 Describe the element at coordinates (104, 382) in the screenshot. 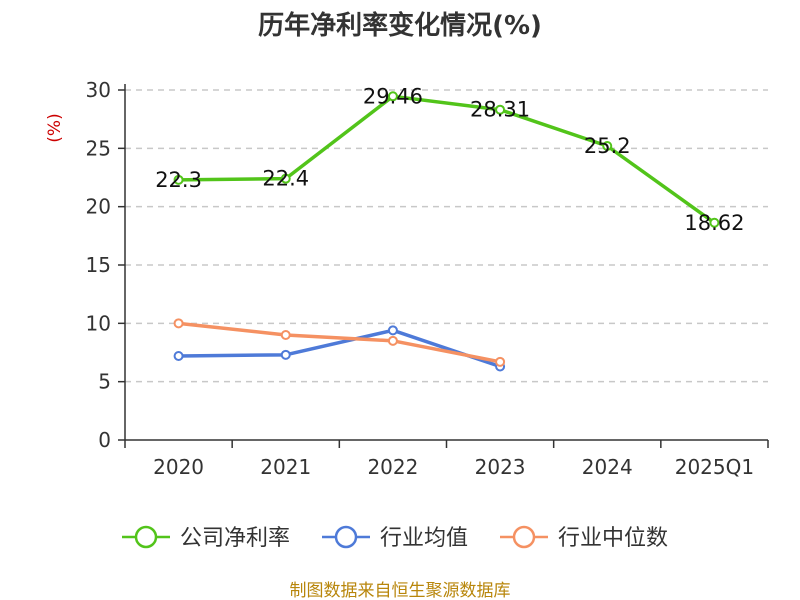

I see `y-tick-label: 5` at that location.